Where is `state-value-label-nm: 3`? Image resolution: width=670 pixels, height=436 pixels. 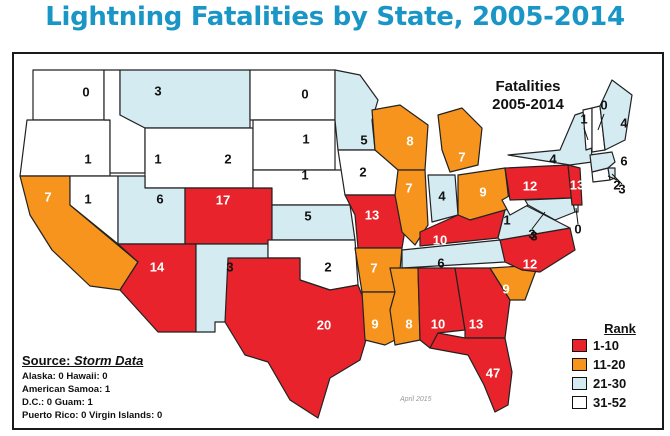 state-value-label-nm: 3 is located at coordinates (229, 266).